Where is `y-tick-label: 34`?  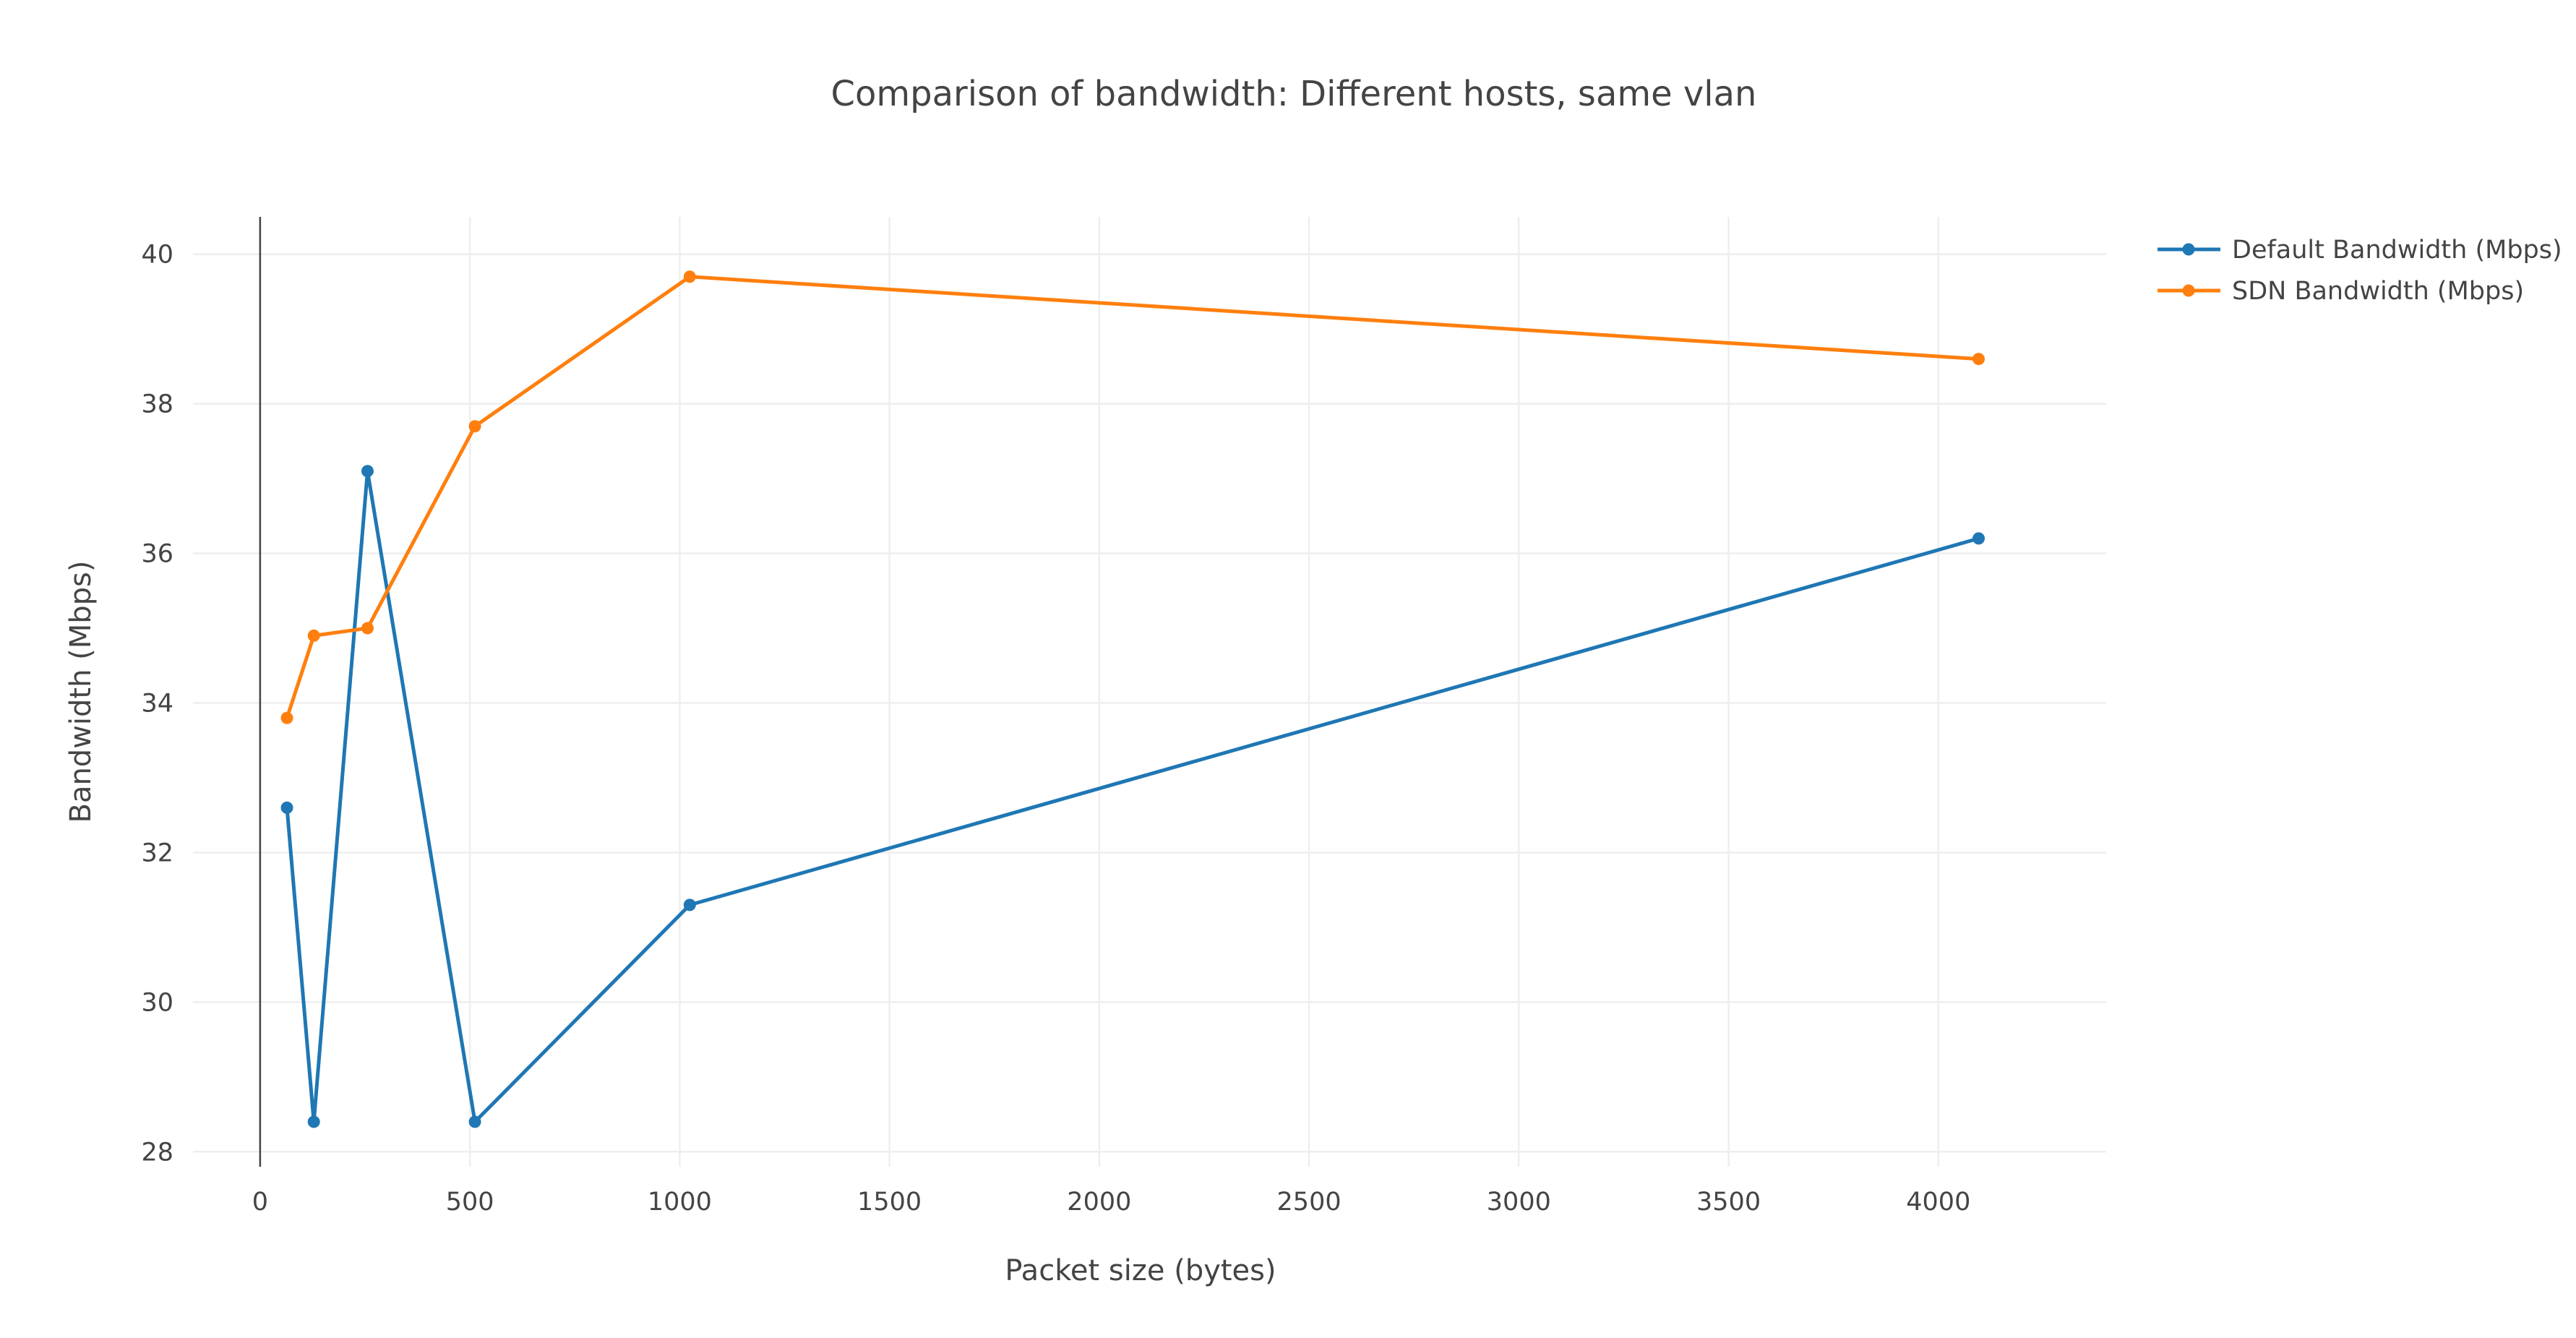
y-tick-label: 34 is located at coordinates (157, 704).